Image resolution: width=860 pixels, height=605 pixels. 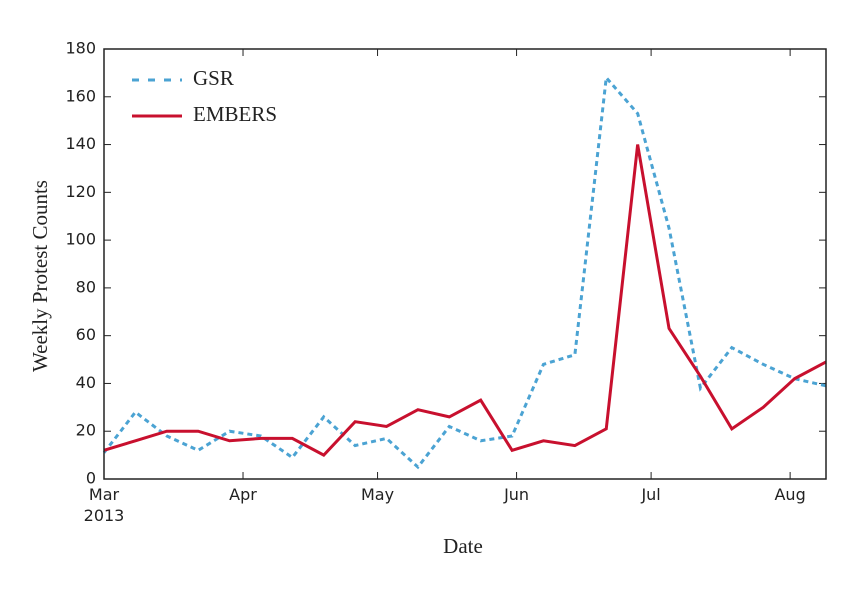 What do you see at coordinates (91, 478) in the screenshot?
I see `y-tick-label: 0` at bounding box center [91, 478].